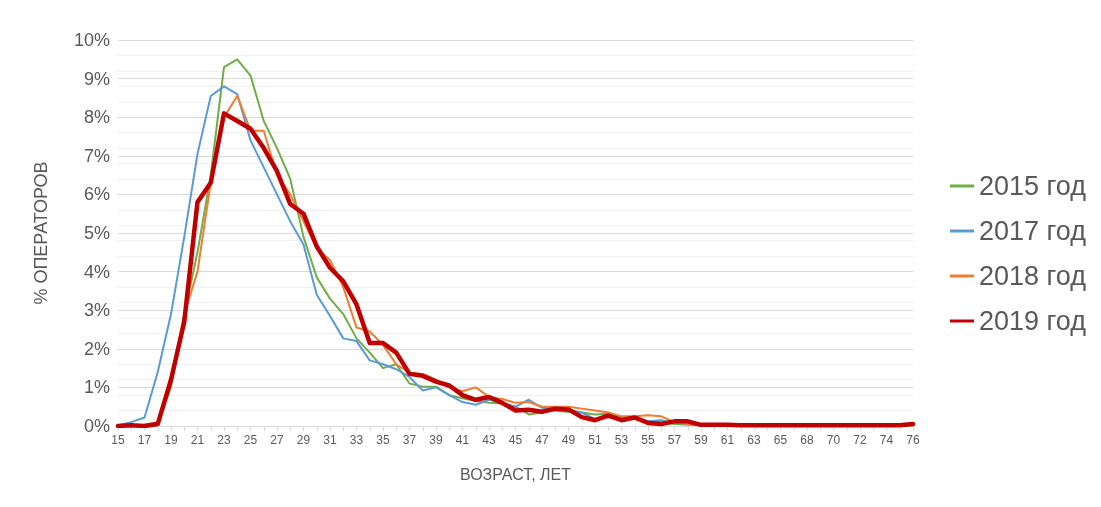 This screenshot has height=507, width=1101. I want to click on x-tick-label: 33, so click(356, 440).